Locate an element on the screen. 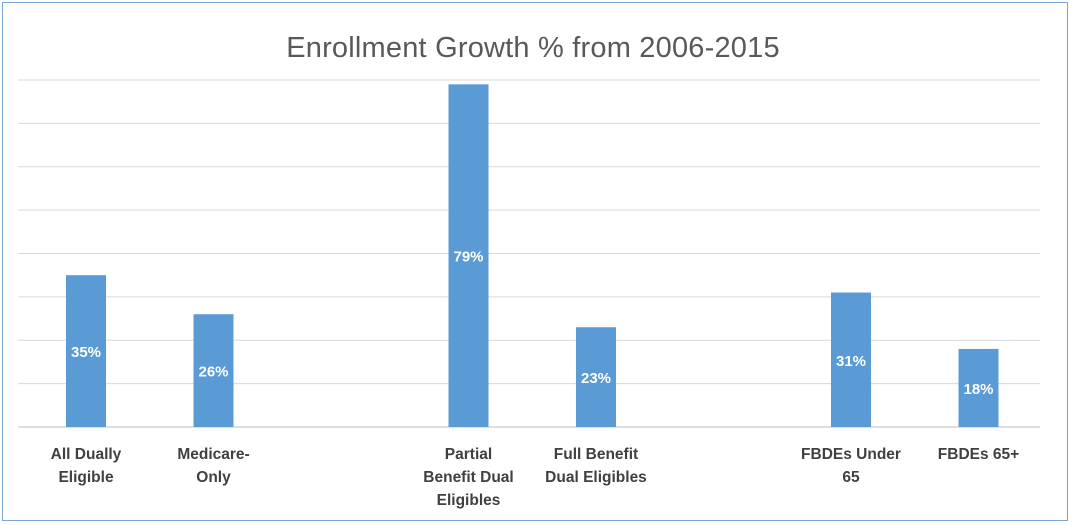  x-tick-label-line: Benefit Dual is located at coordinates (468, 477).